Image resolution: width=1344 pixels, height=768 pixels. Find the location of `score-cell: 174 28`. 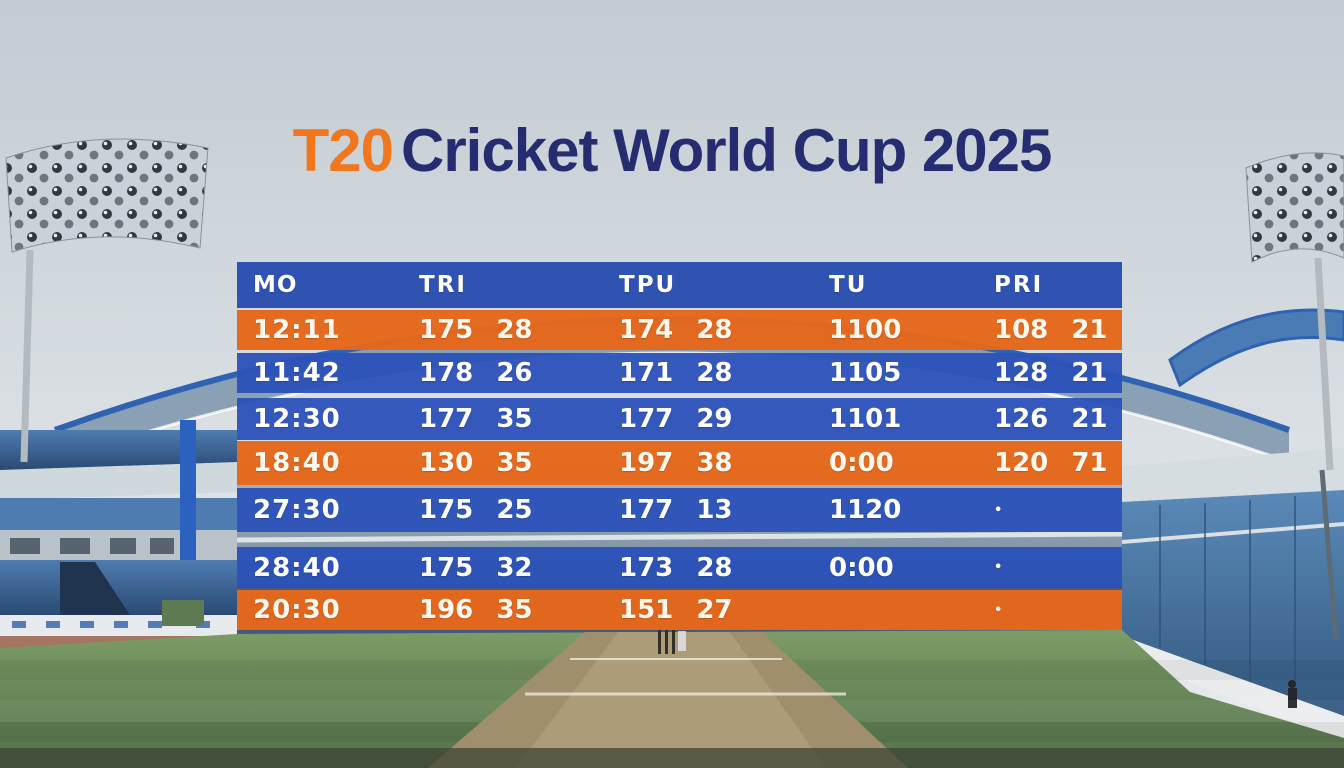

score-cell: 174 28 is located at coordinates (676, 330).